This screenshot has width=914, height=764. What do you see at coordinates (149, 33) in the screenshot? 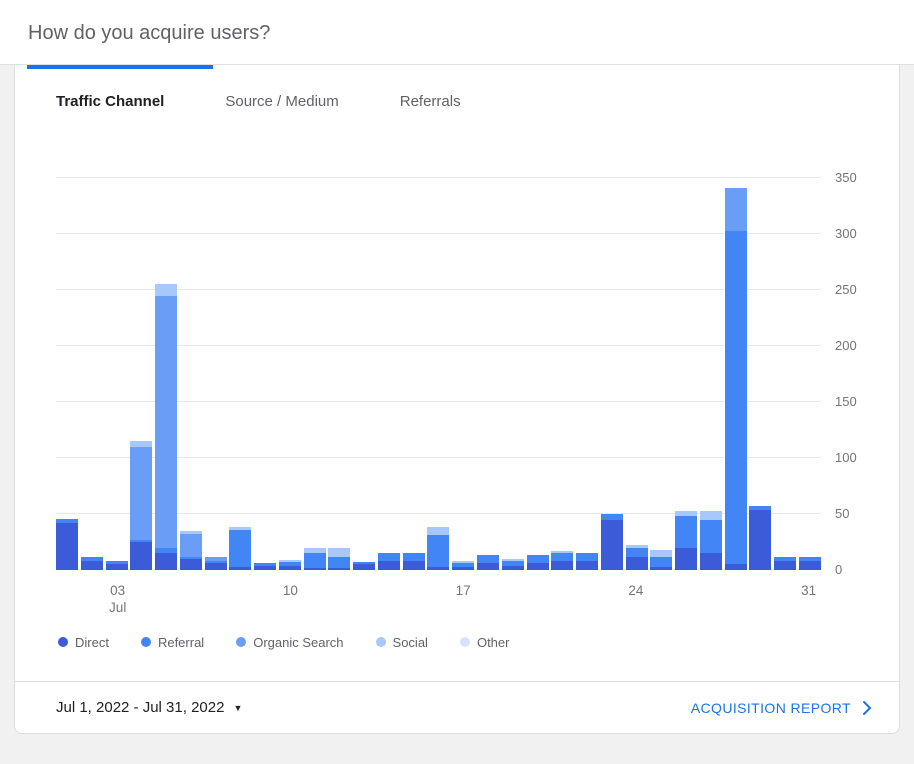
I see `page-title: How do you acquire users?` at bounding box center [149, 33].